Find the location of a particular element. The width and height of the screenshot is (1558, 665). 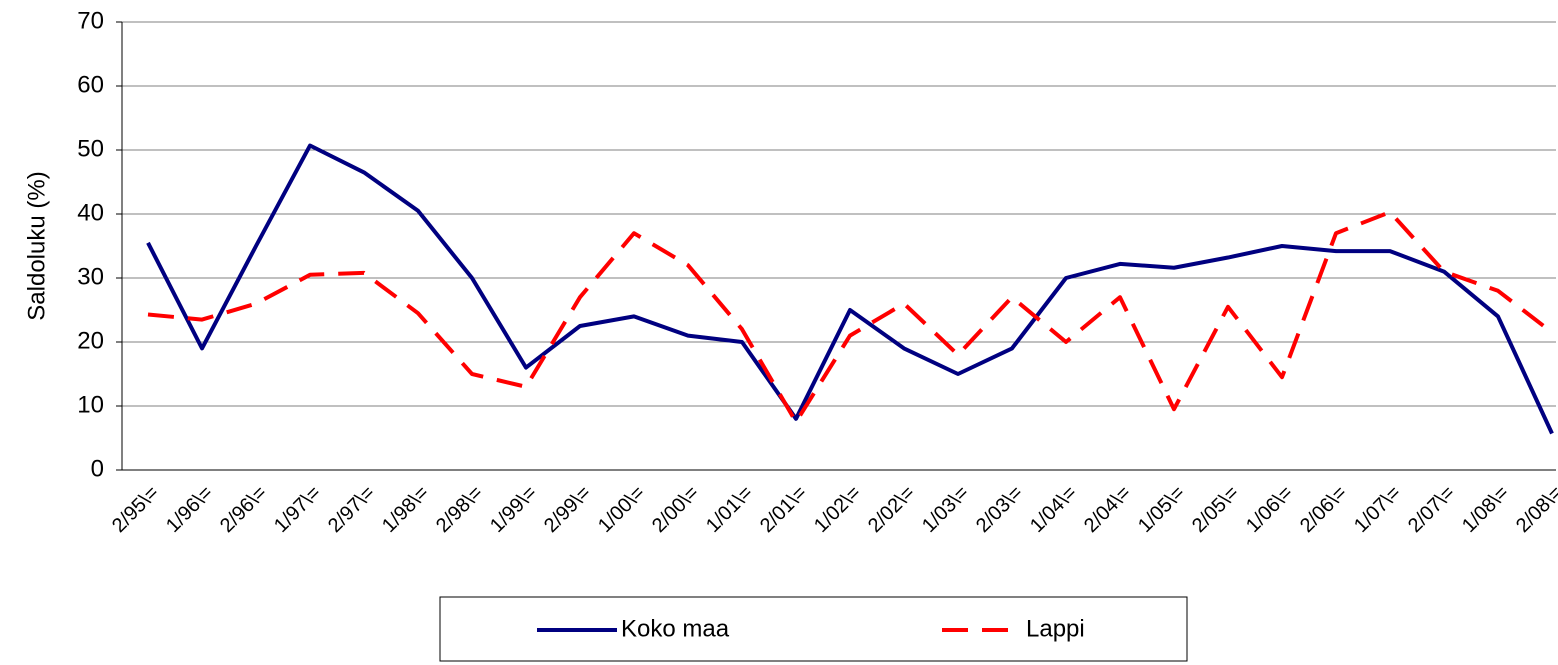

x-tick-label: 1/00\= is located at coordinates (621, 509).